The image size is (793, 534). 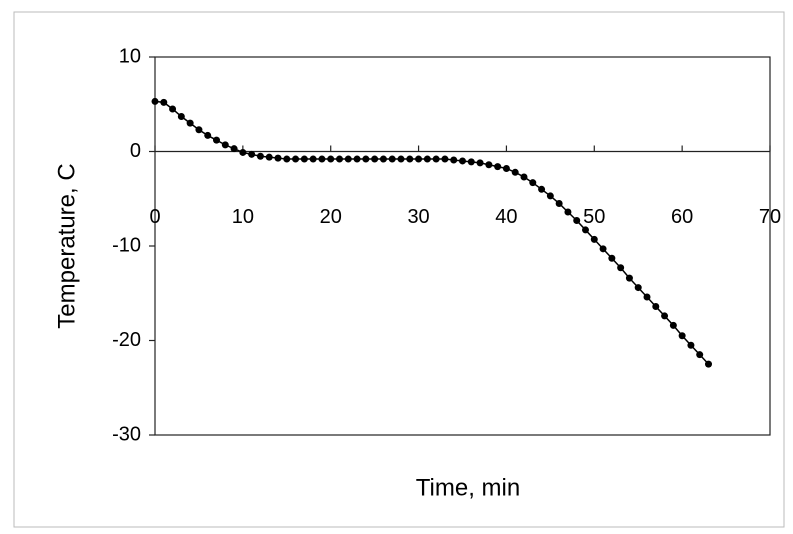 What do you see at coordinates (130, 56) in the screenshot?
I see `y-tick-label: 10` at bounding box center [130, 56].